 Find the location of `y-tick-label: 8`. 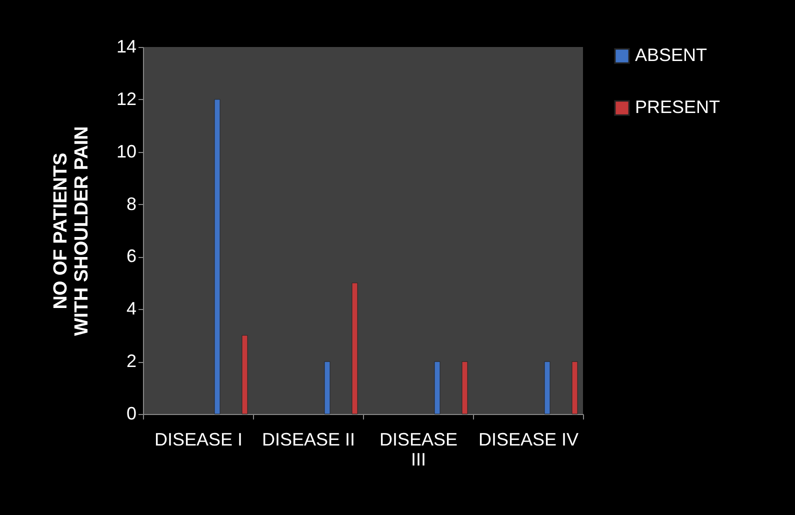

y-tick-label: 8 is located at coordinates (131, 204).